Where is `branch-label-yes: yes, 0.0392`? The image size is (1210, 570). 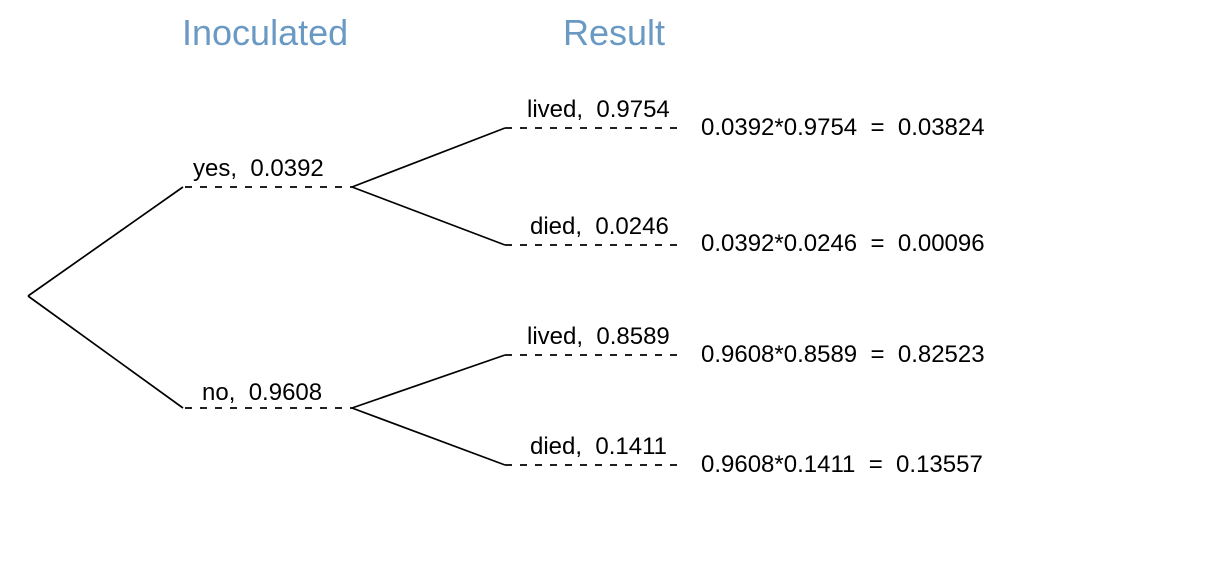
branch-label-yes: yes, 0.0392 is located at coordinates (258, 168).